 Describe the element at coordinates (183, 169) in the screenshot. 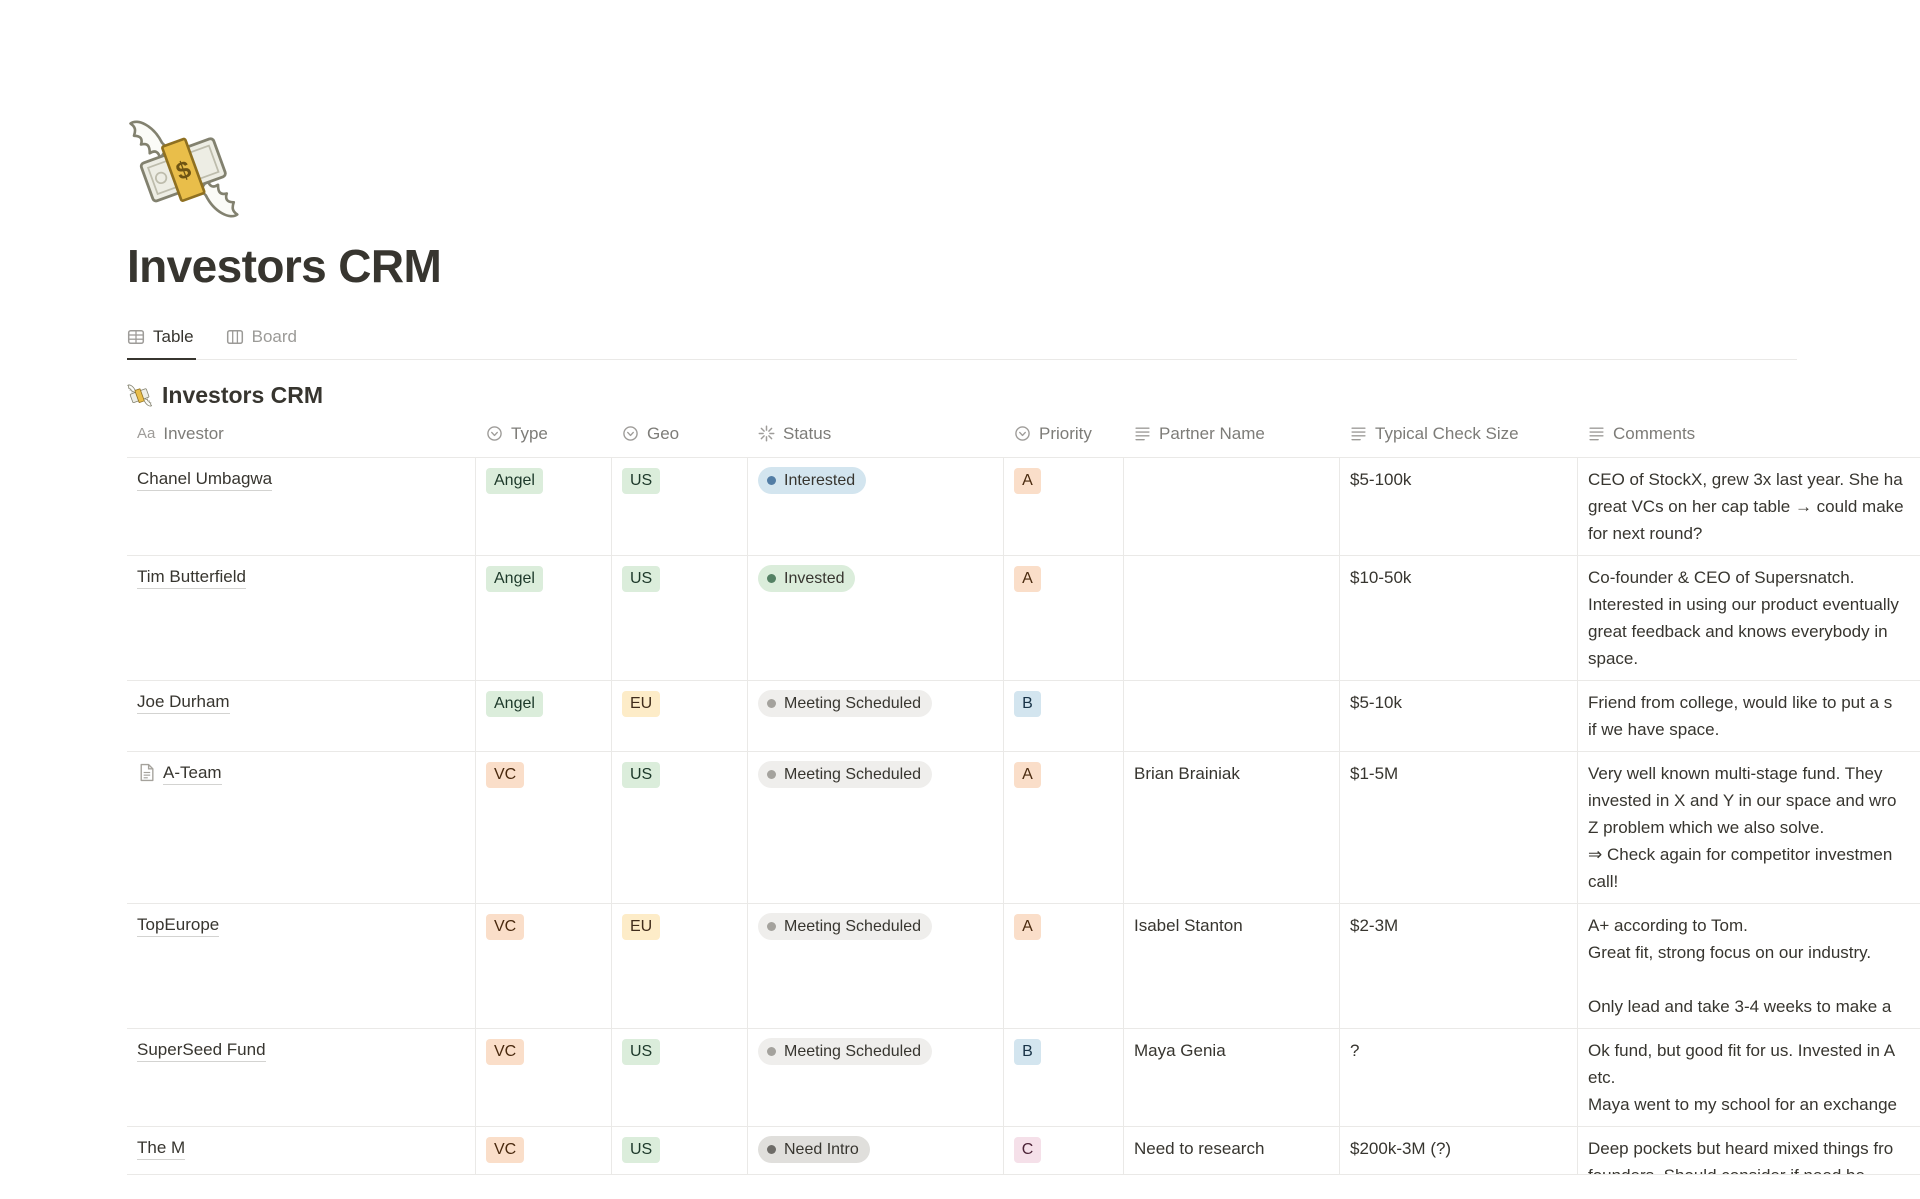

I see `page-icon-money-with-wings-emoji: $` at that location.